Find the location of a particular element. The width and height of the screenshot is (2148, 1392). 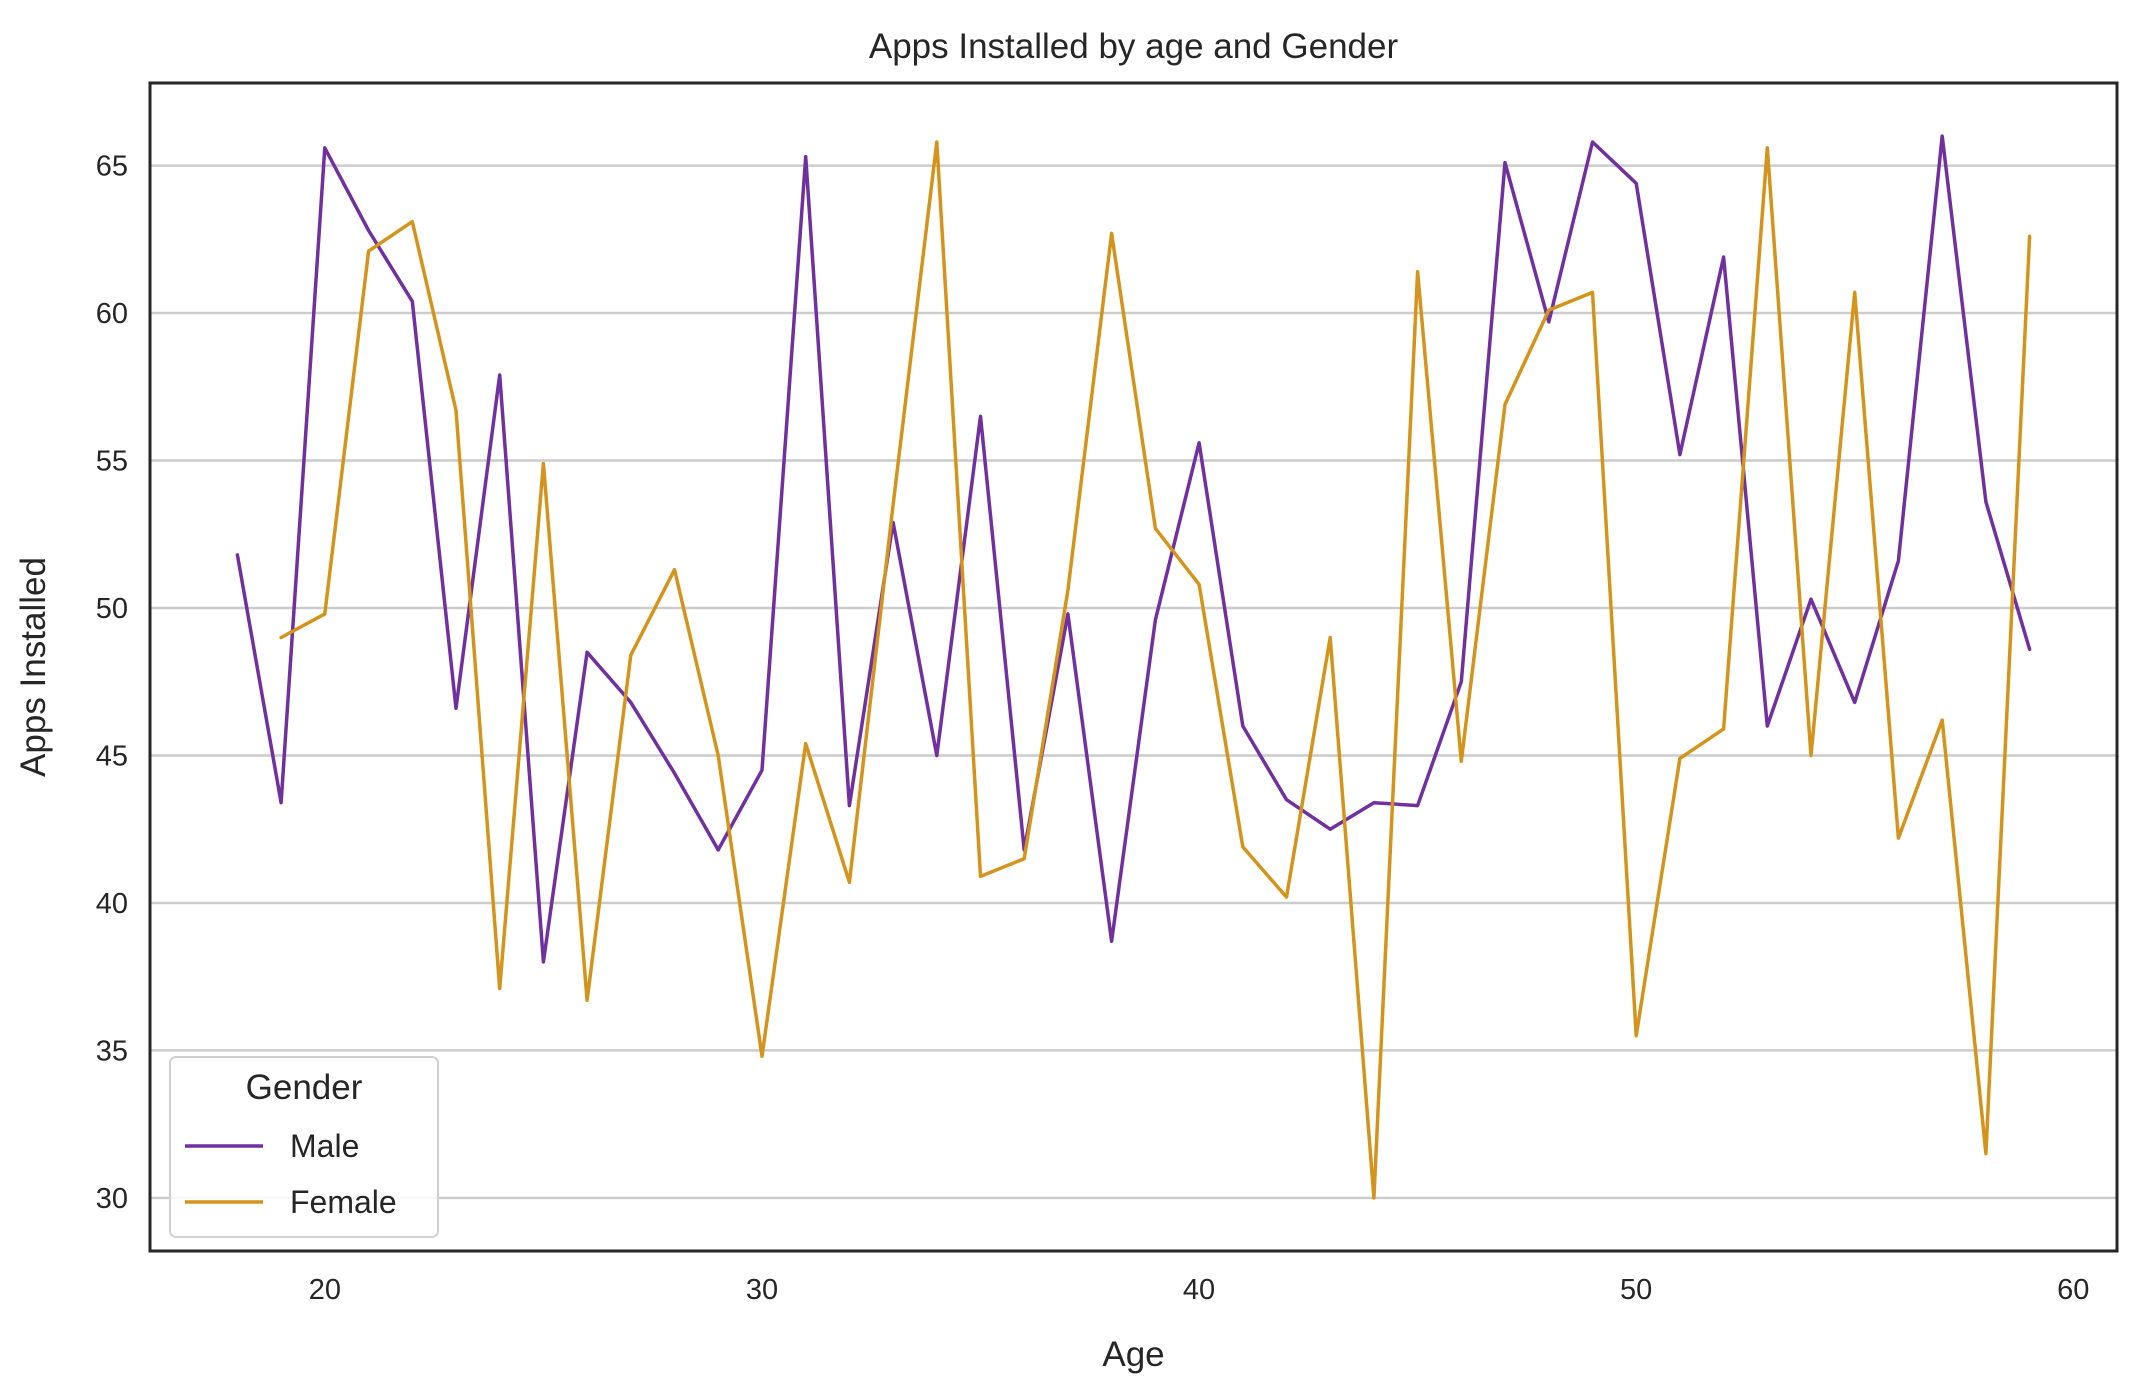

x-axis-label: Age is located at coordinates (1133, 1354).